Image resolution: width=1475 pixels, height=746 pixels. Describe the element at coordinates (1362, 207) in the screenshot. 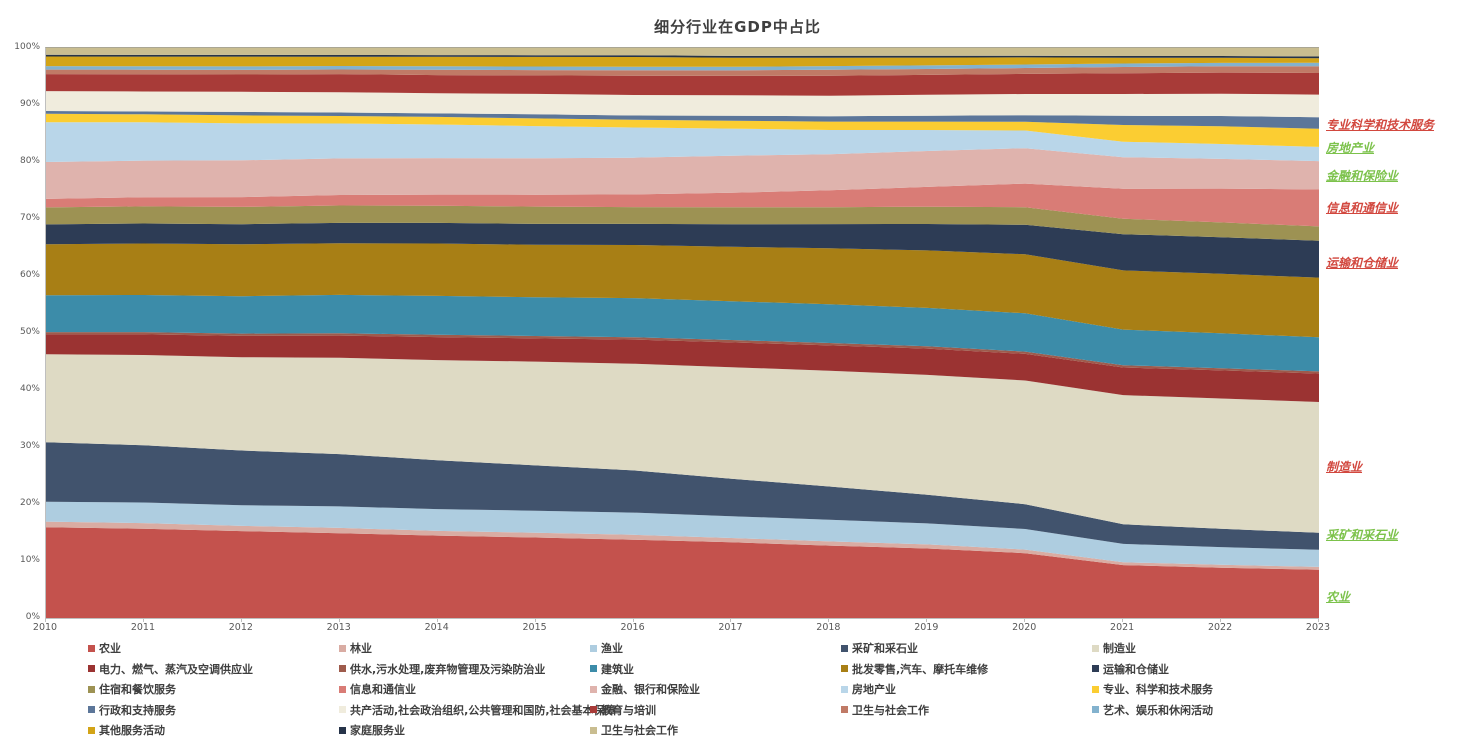

I see `right-annotation: 信息和通信业` at that location.